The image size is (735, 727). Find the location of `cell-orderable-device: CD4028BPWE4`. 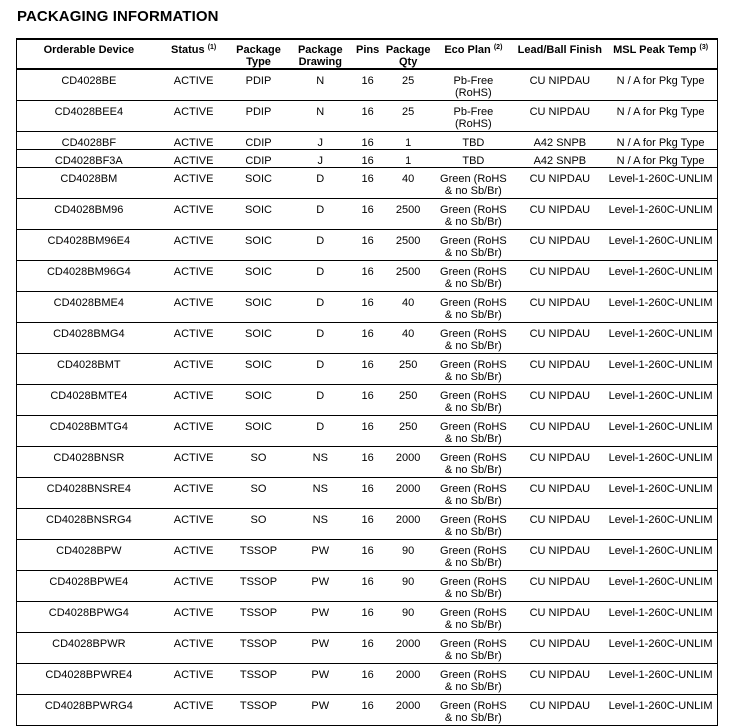

cell-orderable-device: CD4028BPWE4 is located at coordinates (88, 586).